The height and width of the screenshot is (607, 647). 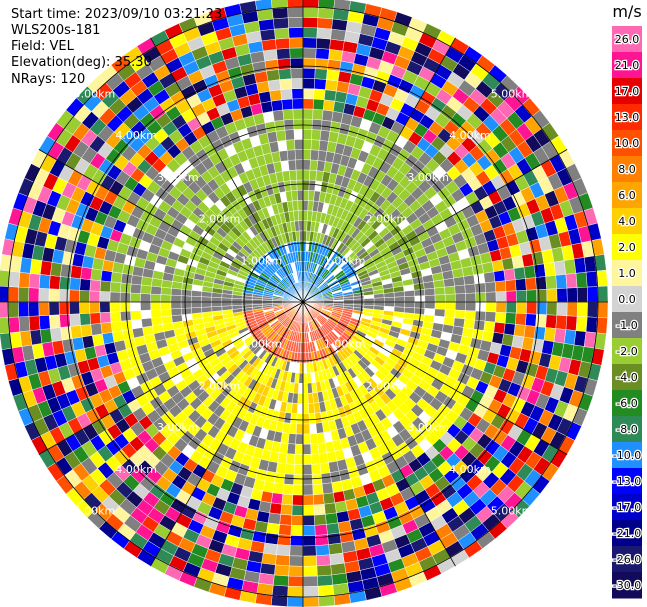 I want to click on instrument-label: WLS200s-181, so click(x=56, y=30).